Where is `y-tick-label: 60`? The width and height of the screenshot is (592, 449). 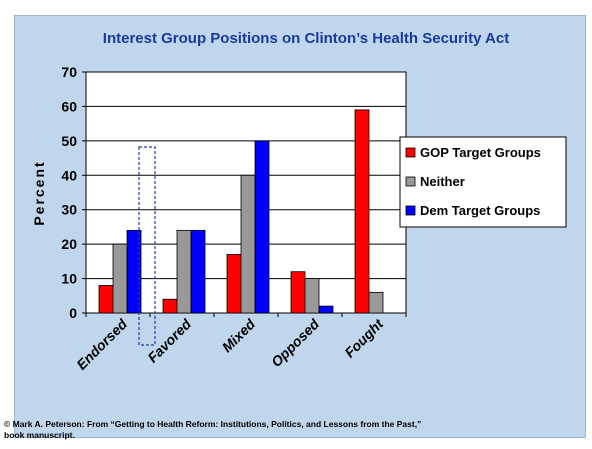 y-tick-label: 60 is located at coordinates (69, 106).